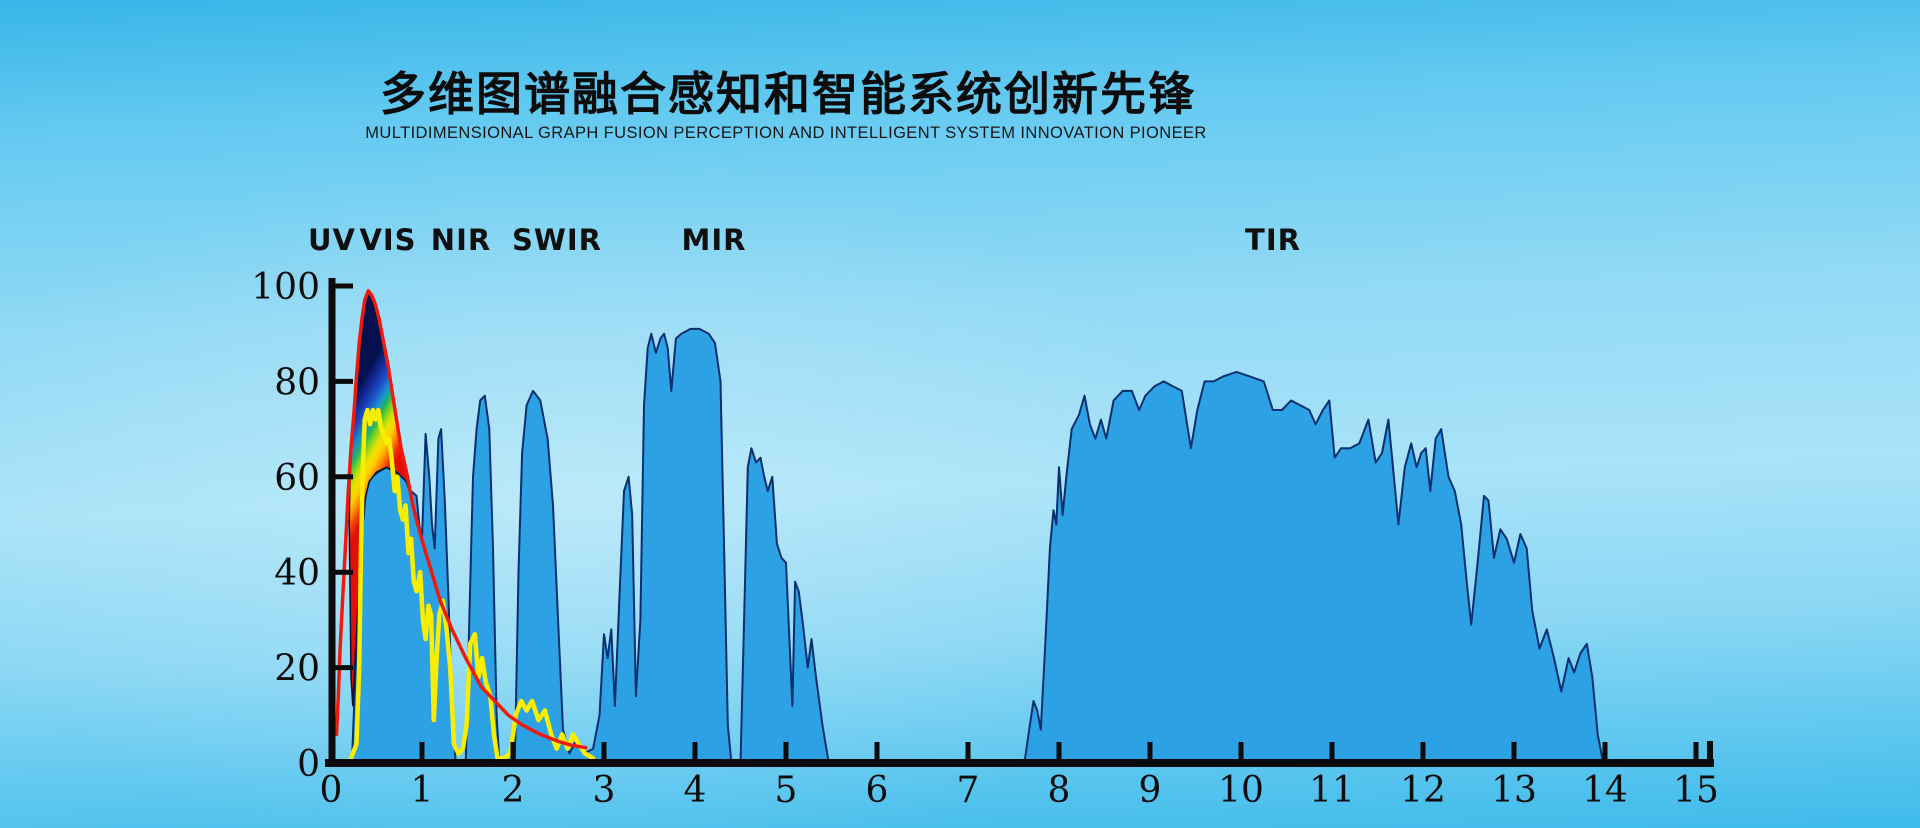  Describe the element at coordinates (1514, 790) in the screenshot. I see `x-tick-label: 13` at that location.